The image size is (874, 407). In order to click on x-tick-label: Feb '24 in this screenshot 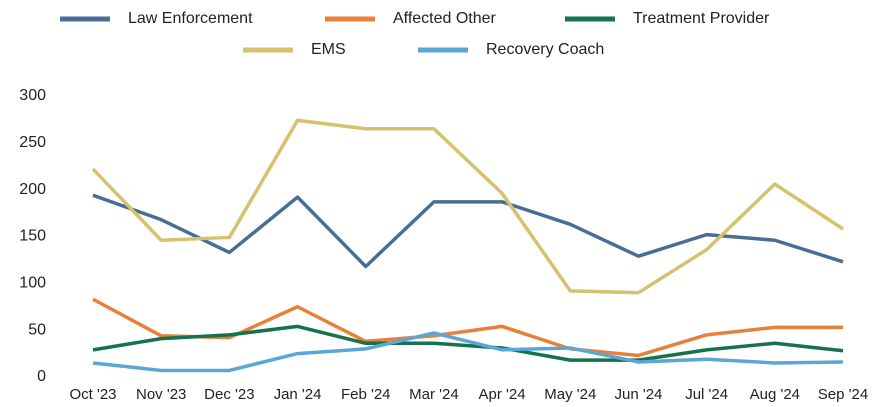, I will do `click(366, 394)`.